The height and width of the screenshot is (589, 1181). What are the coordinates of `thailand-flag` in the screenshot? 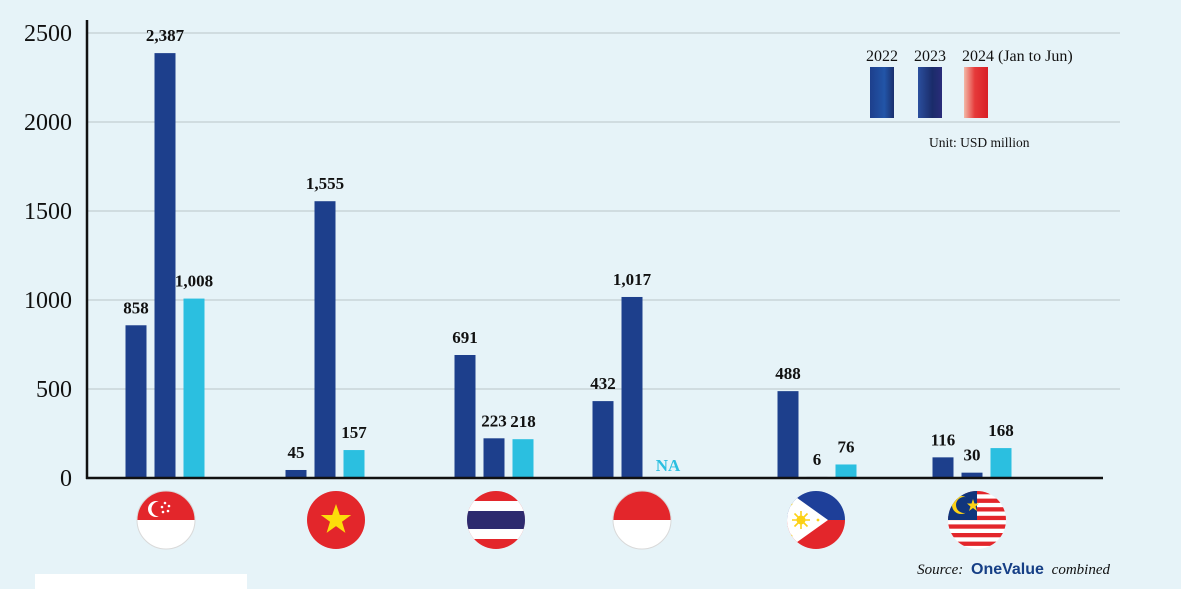 It's located at (496, 520).